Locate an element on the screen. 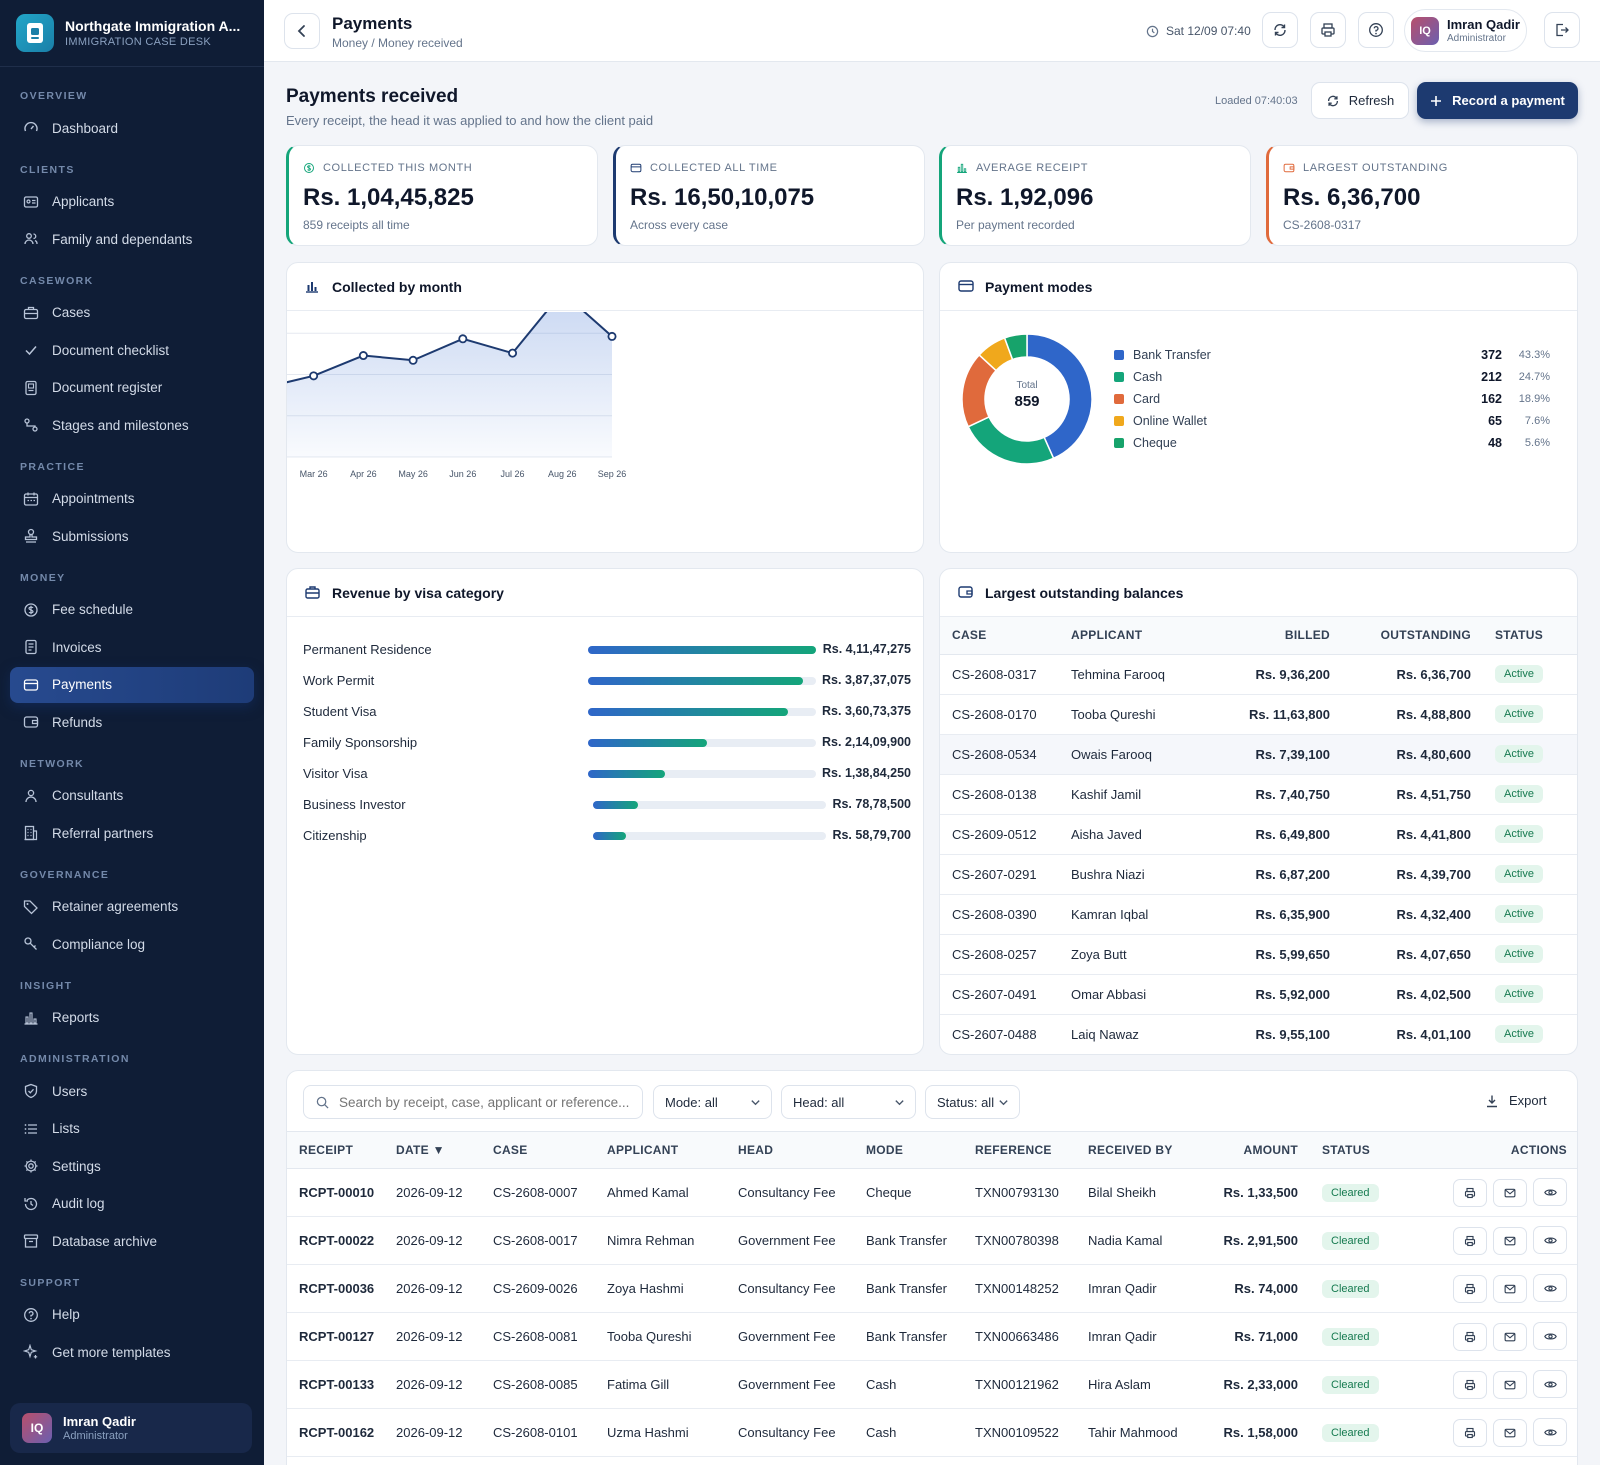 The width and height of the screenshot is (1600, 1465). sidebar-item-database-archive: Database archive is located at coordinates (132, 1241).